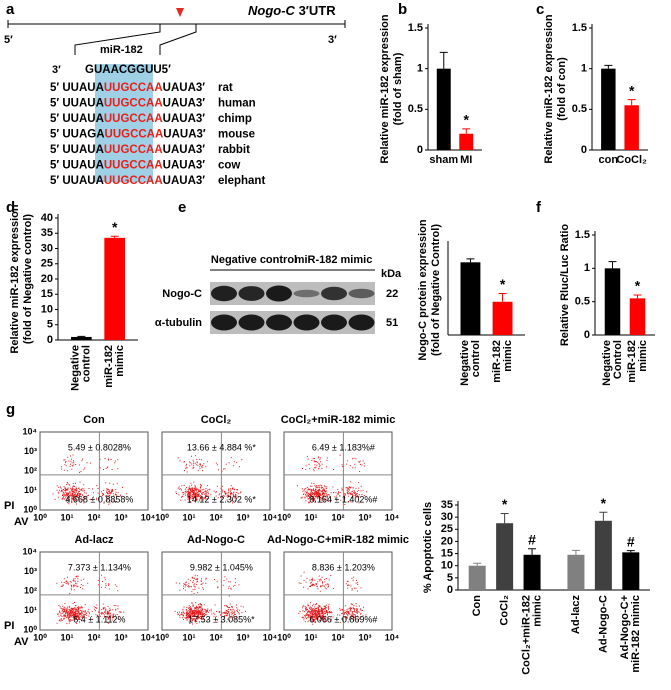 This screenshot has width=671, height=690. I want to click on y-axis-label: Nogo-C protein expression, so click(423, 289).